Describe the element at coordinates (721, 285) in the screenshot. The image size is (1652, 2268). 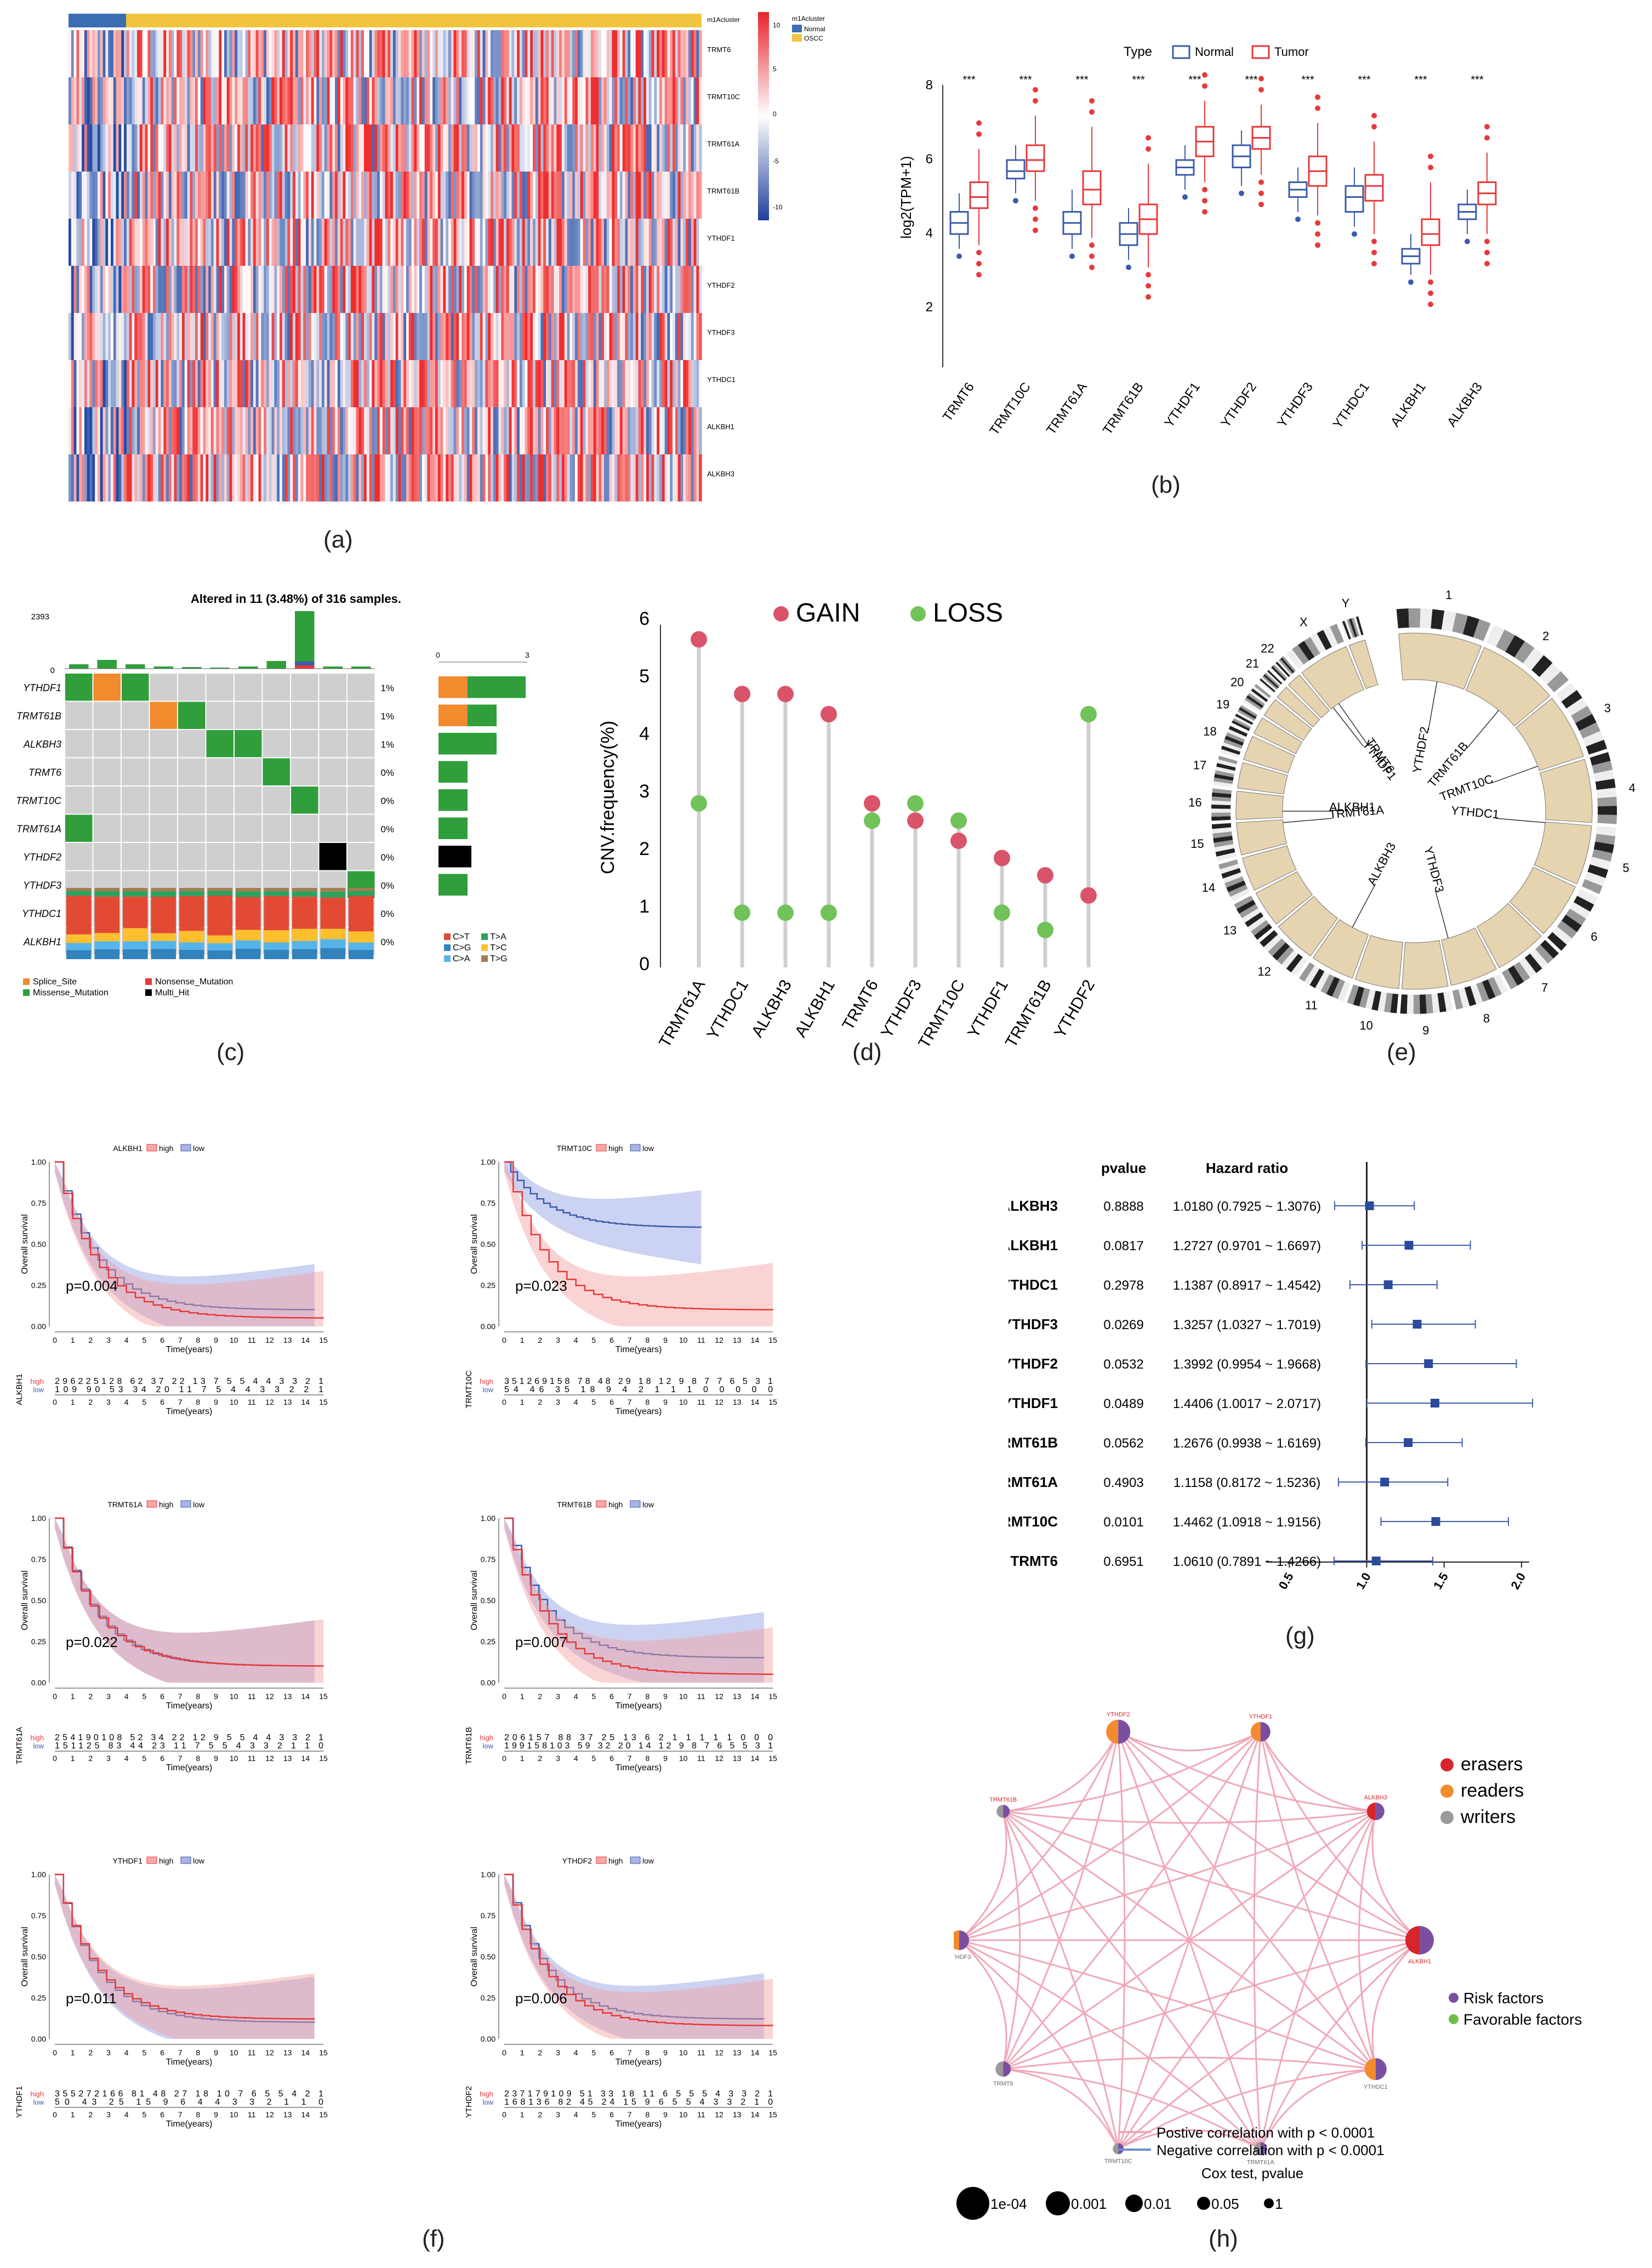
I see `row-label: YTHDF2` at that location.